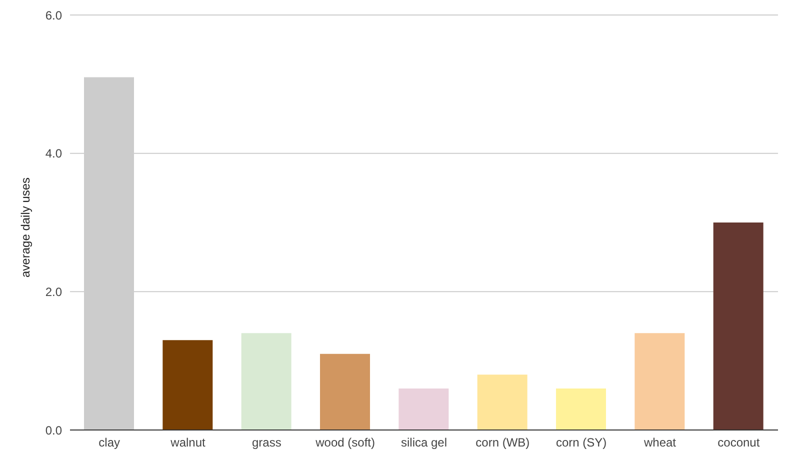 The height and width of the screenshot is (464, 789). I want to click on y-tick-label: 4.0, so click(53, 153).